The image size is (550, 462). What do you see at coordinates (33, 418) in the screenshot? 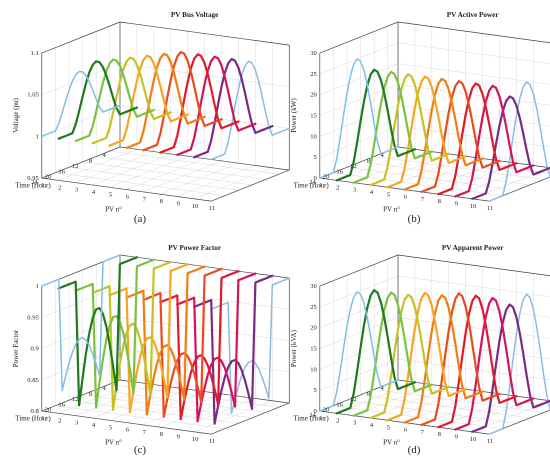
I see `time-axis-label: Time (Hour)` at bounding box center [33, 418].